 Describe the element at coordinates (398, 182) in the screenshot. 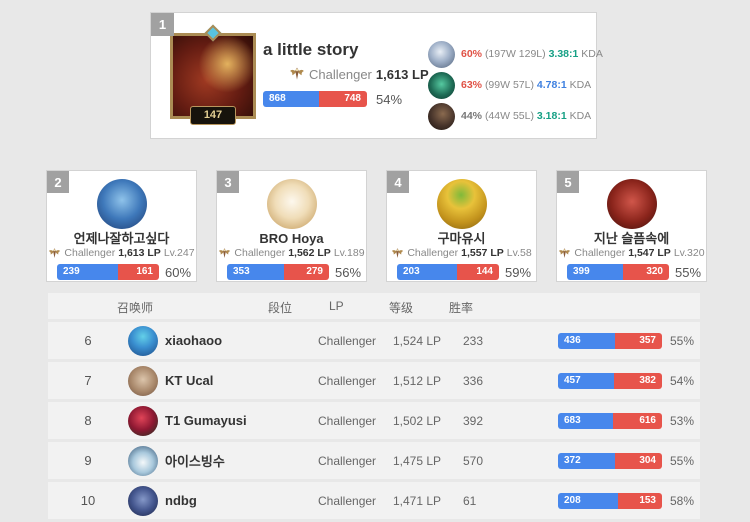

I see `rank-badge: 4` at that location.